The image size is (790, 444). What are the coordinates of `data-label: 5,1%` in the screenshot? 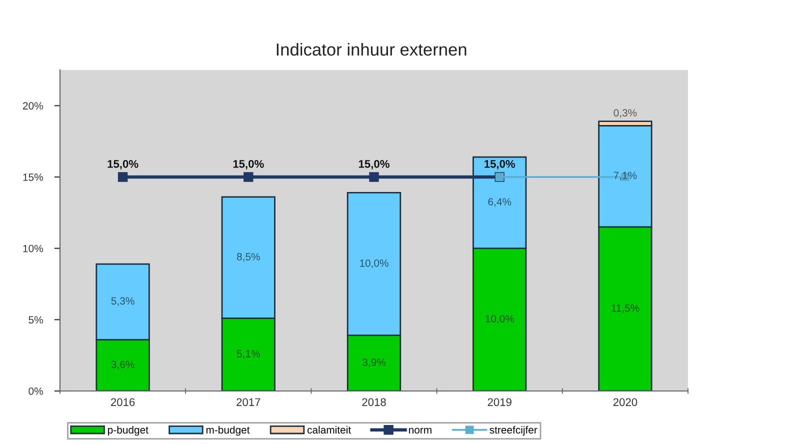 It's located at (248, 354).